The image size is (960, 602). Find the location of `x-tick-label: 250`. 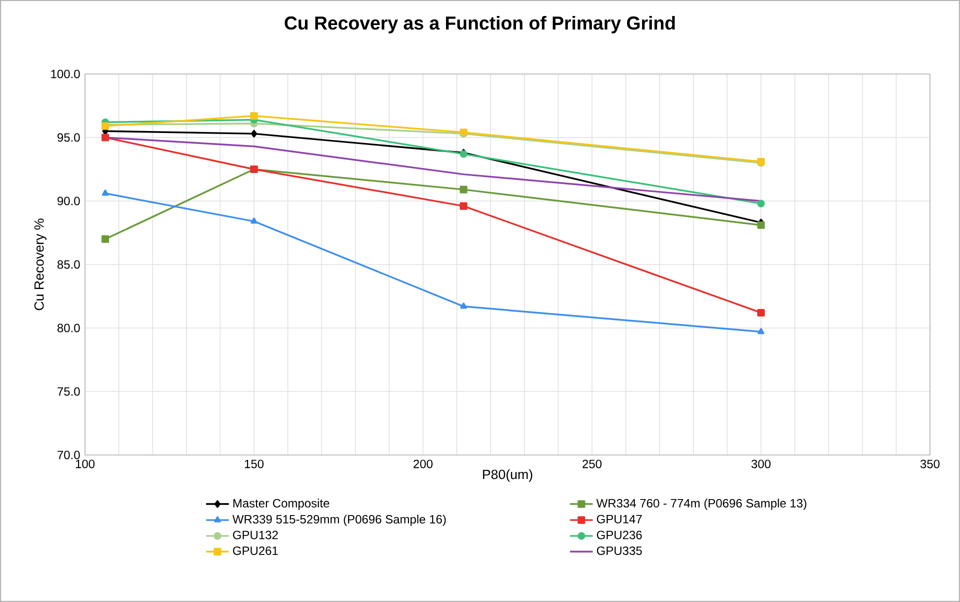

x-tick-label: 250 is located at coordinates (592, 464).